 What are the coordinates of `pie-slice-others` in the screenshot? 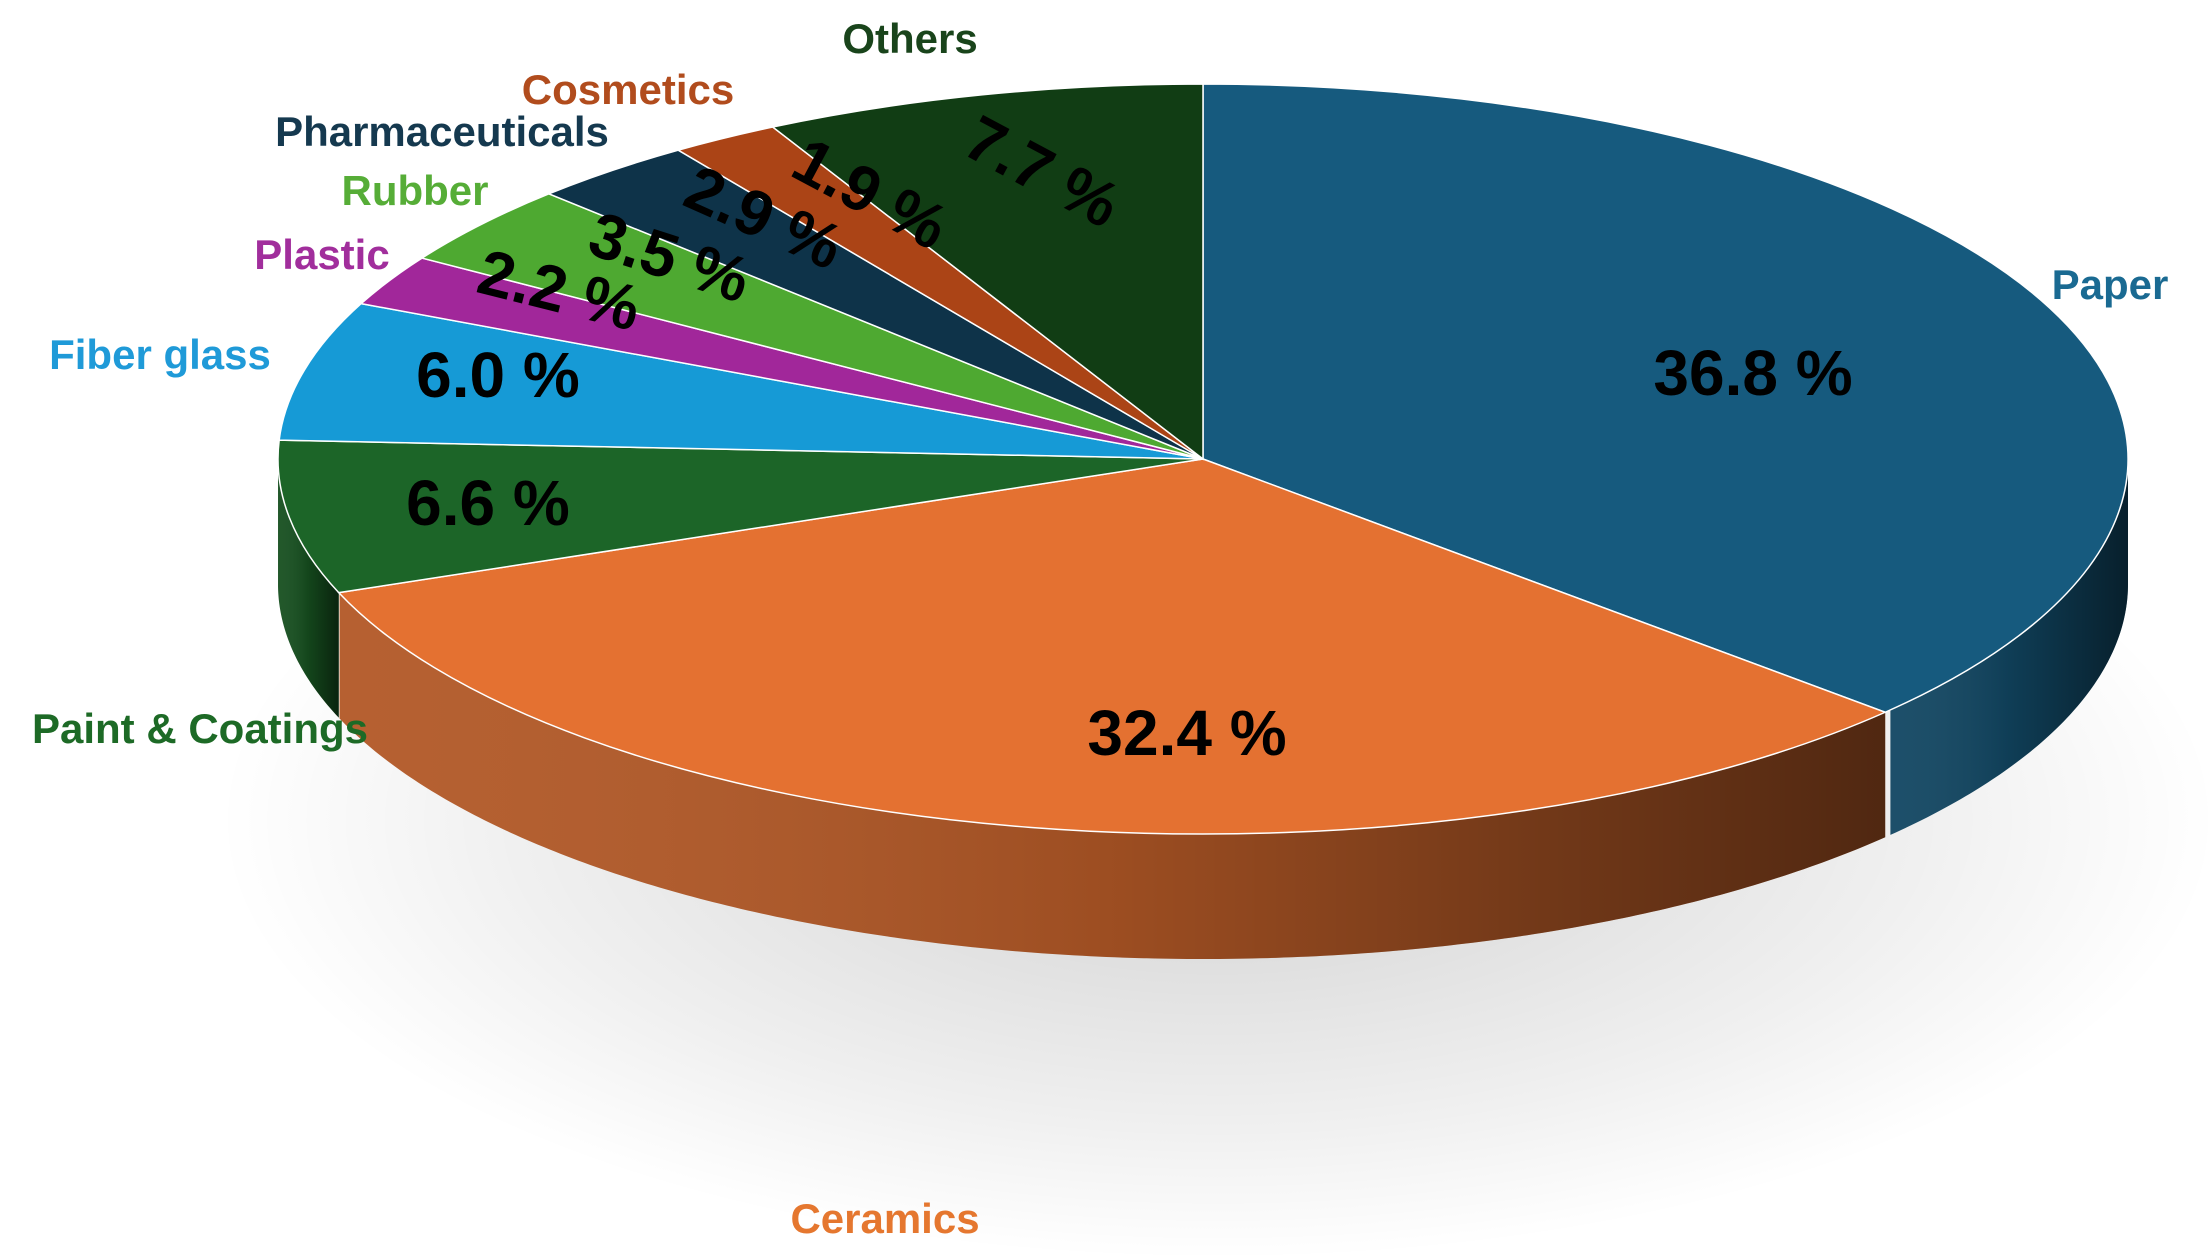 It's located at (987, 272).